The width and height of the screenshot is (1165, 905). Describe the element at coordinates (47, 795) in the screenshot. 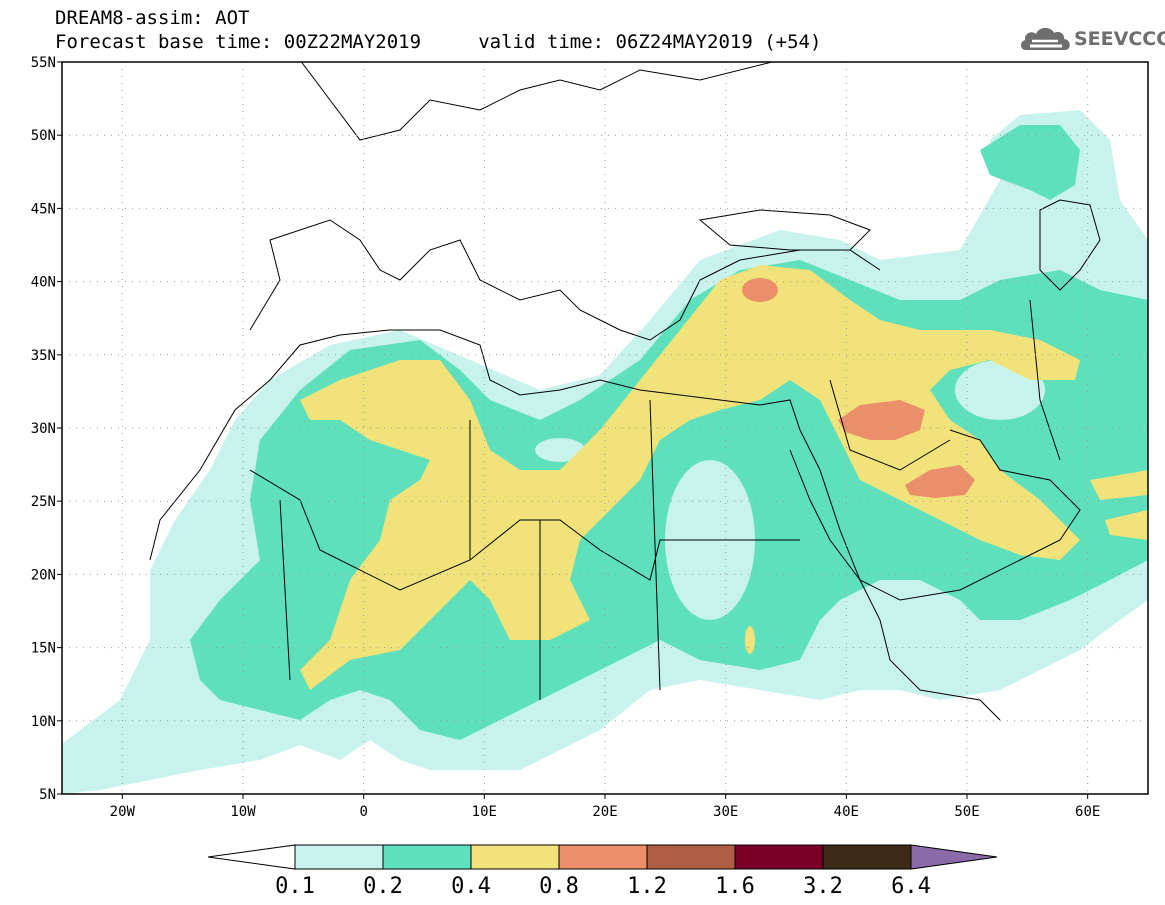

I see `lat-tick-label: 5N` at that location.